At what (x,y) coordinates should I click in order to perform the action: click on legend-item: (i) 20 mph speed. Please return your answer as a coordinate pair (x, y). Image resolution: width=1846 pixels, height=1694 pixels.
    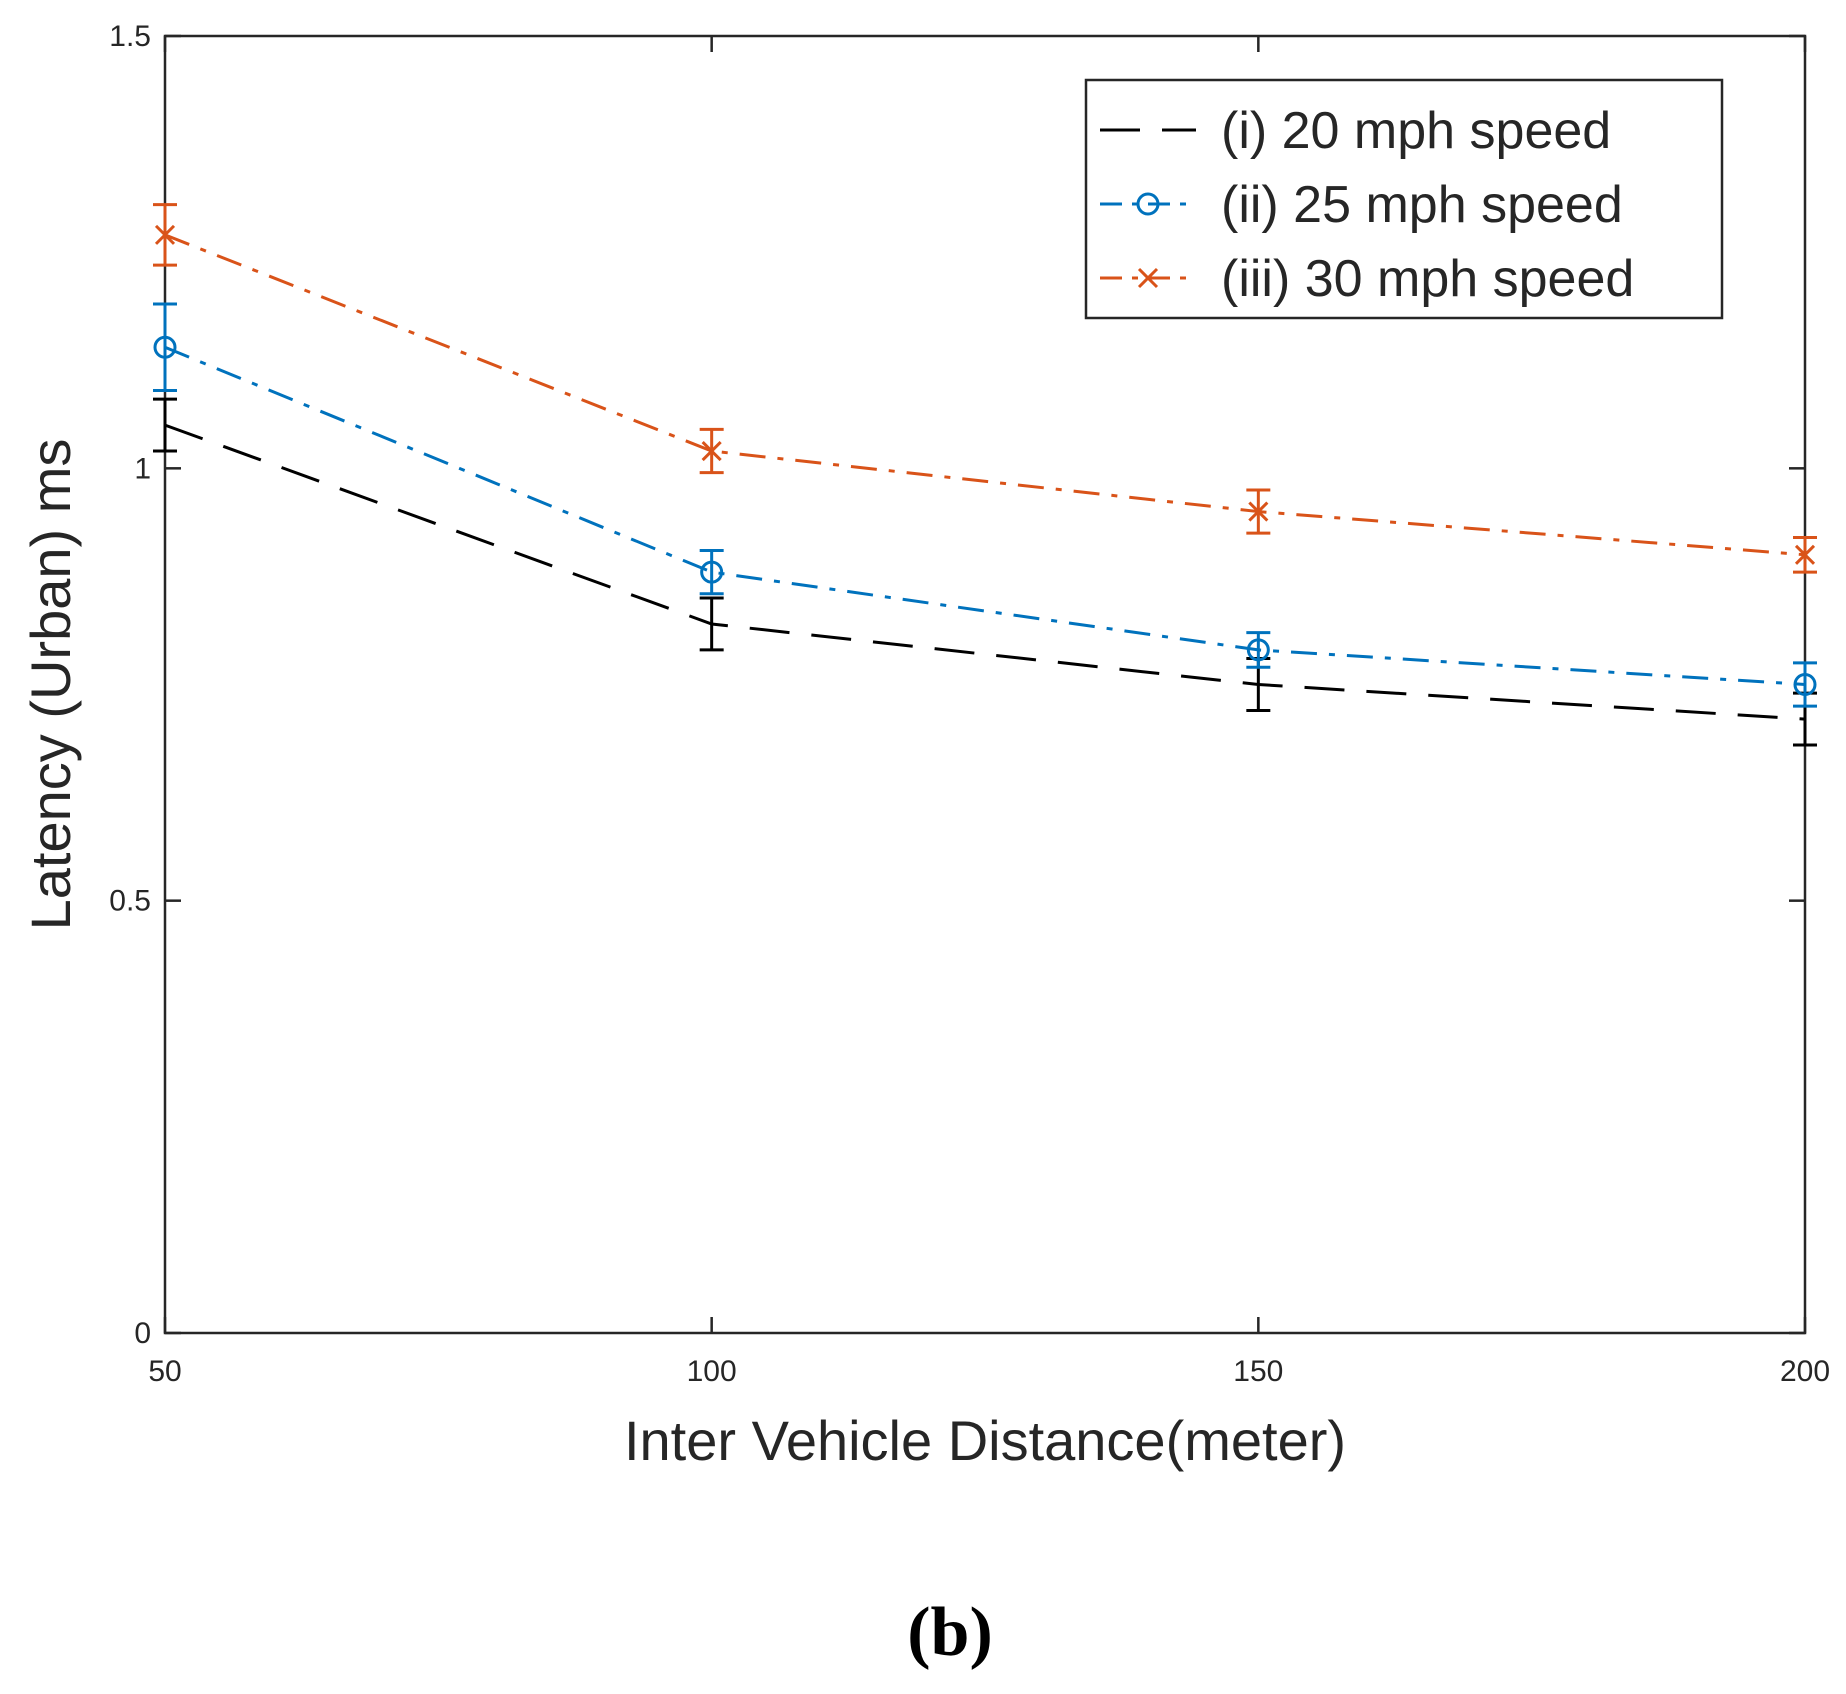
    Looking at the image, I should click on (1355, 131).